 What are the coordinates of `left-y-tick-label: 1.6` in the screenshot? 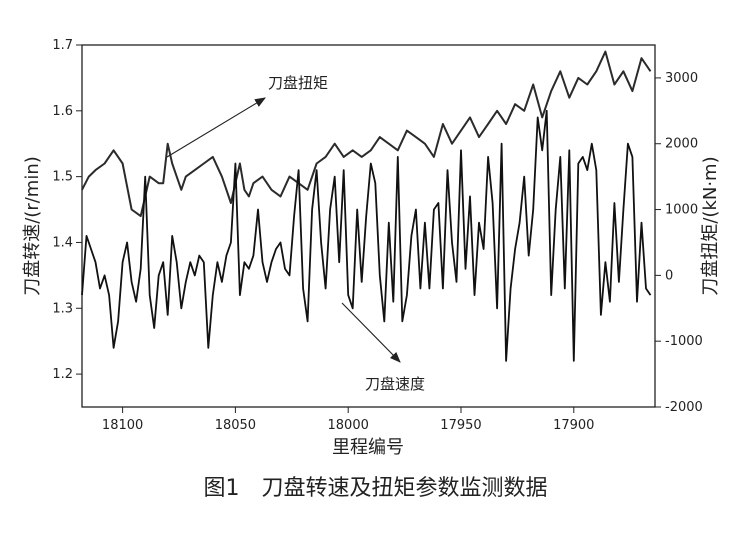 It's located at (62, 111).